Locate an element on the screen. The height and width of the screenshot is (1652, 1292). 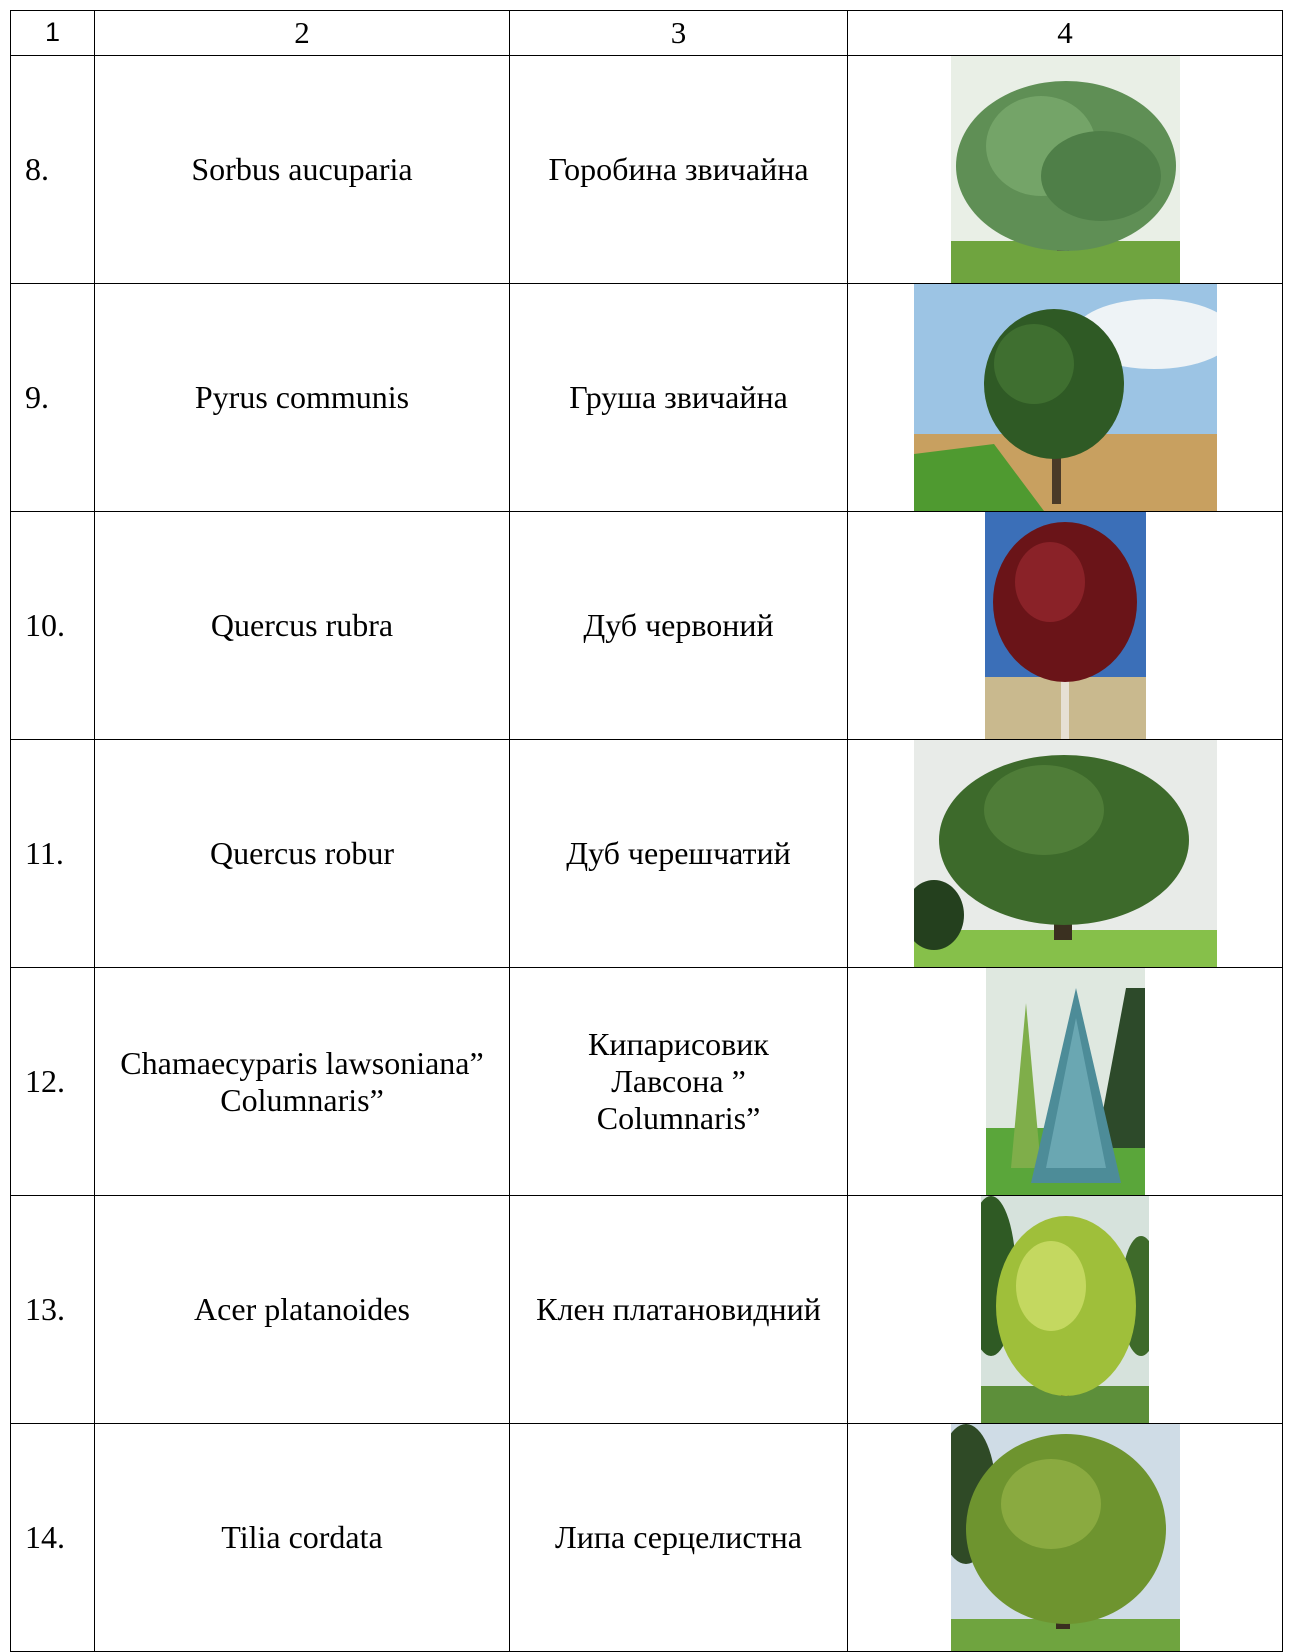
row-number: 9. is located at coordinates (52, 397).